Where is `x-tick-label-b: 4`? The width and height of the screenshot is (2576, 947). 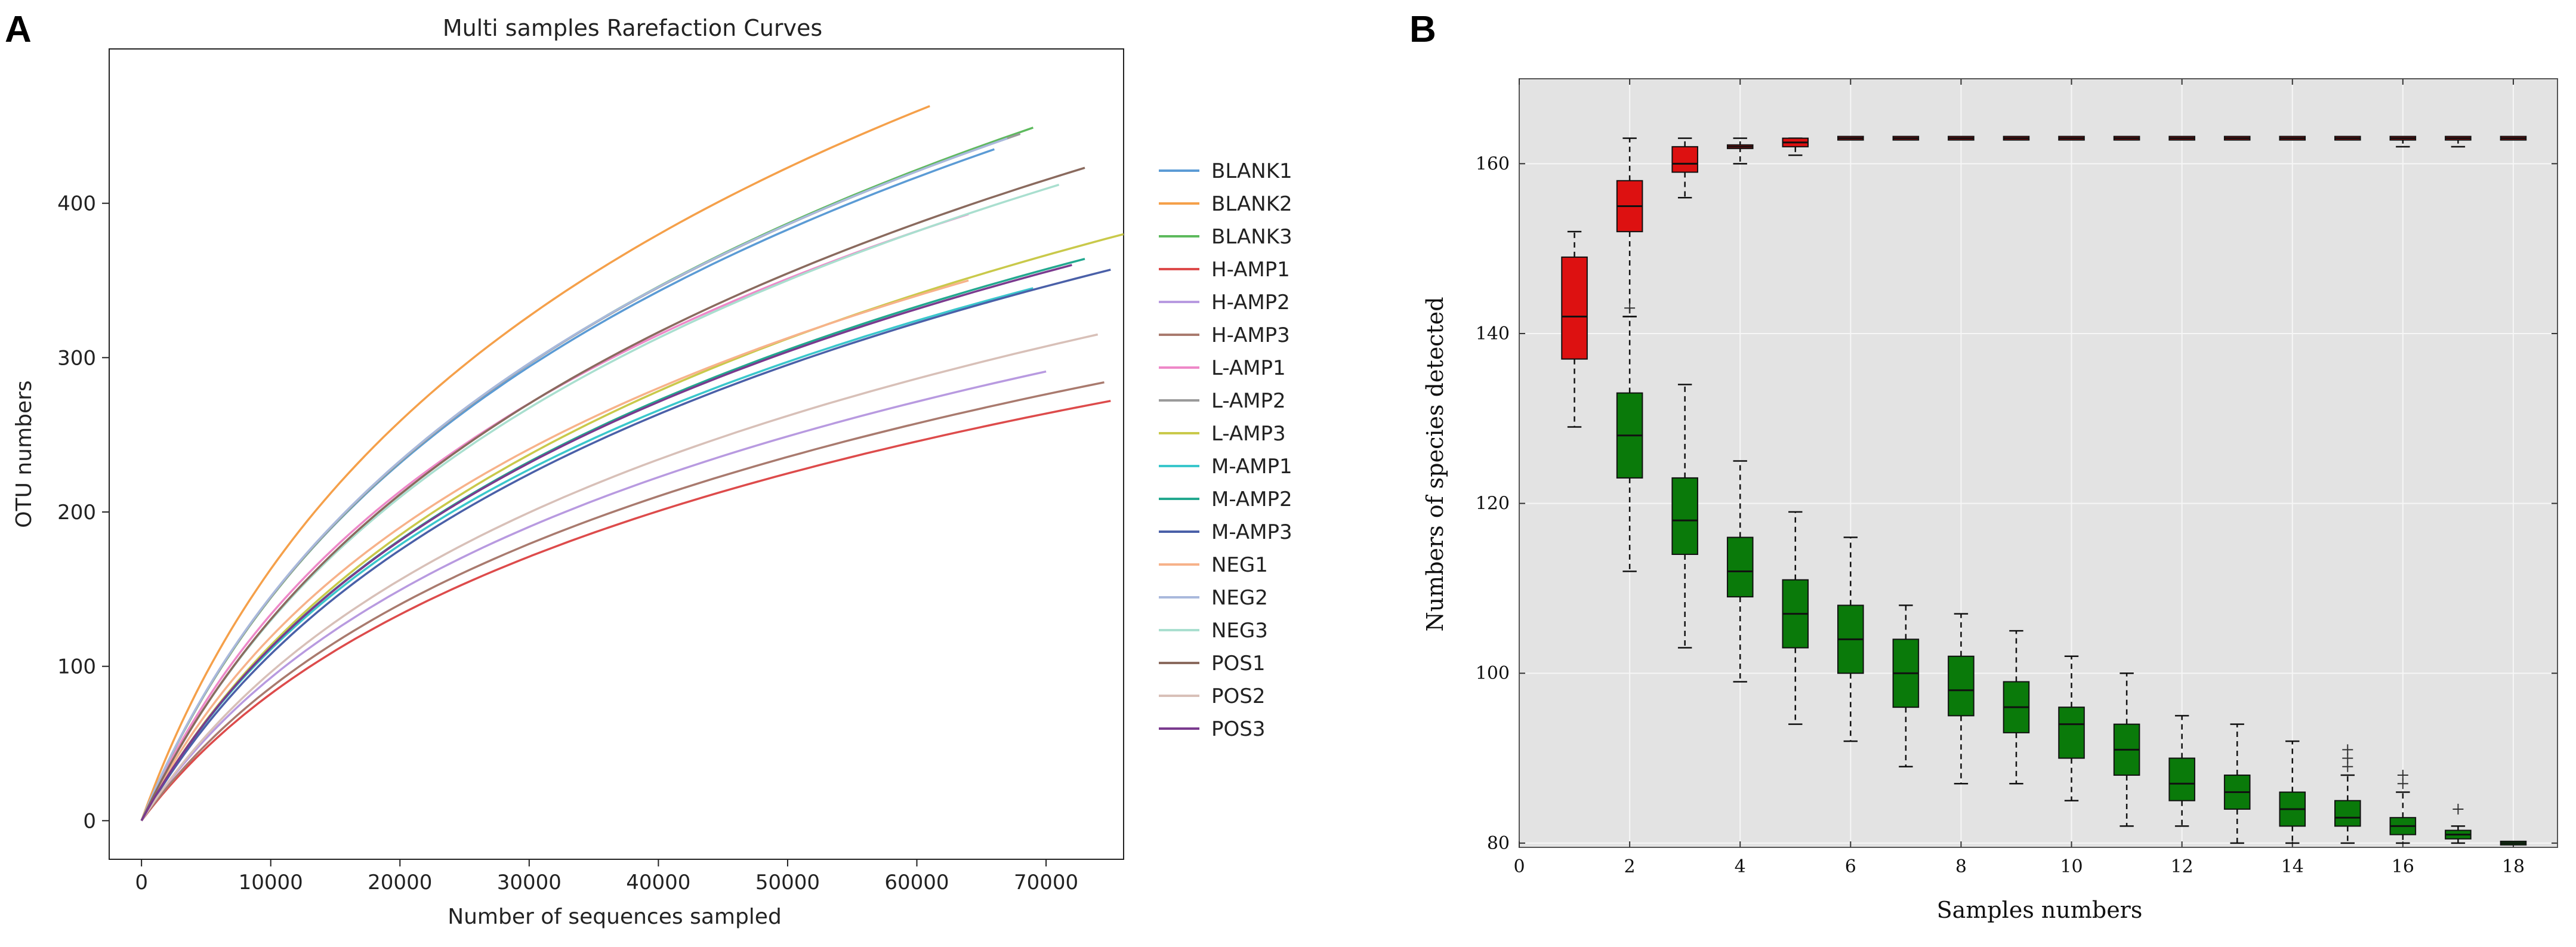 x-tick-label-b: 4 is located at coordinates (1741, 866).